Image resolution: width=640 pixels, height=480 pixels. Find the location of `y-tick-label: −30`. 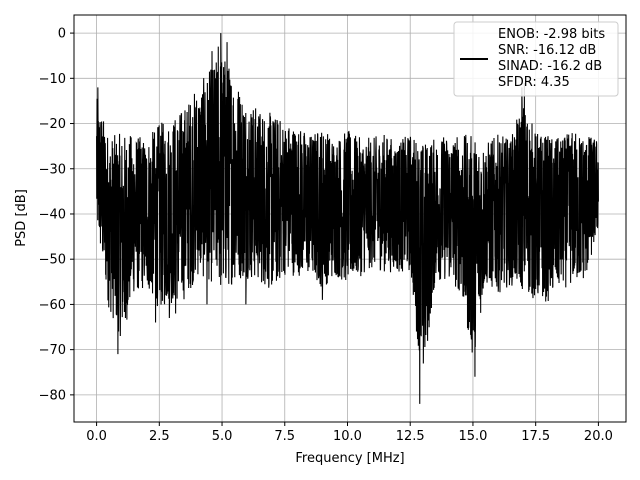

y-tick-label: −30 is located at coordinates (52, 169).